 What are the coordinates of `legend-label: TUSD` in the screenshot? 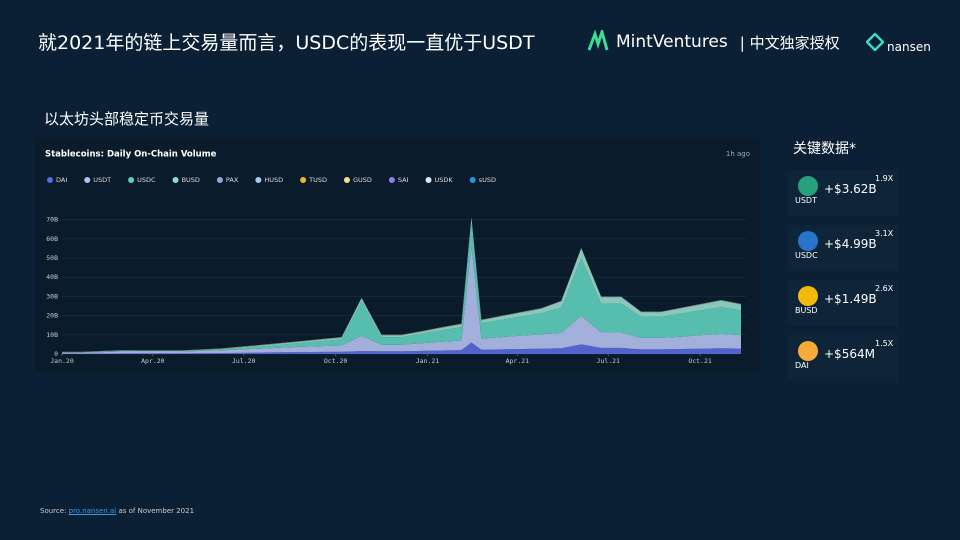 It's located at (317, 180).